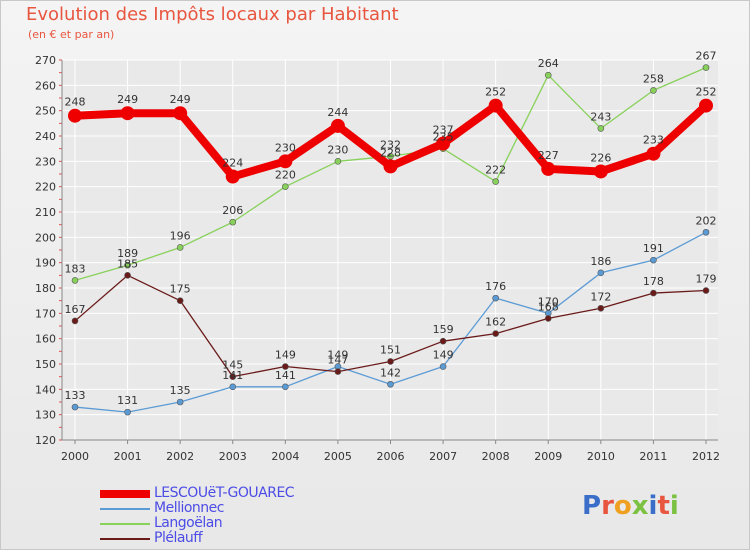  What do you see at coordinates (45, 187) in the screenshot?
I see `y-tick-label: 220` at bounding box center [45, 187].